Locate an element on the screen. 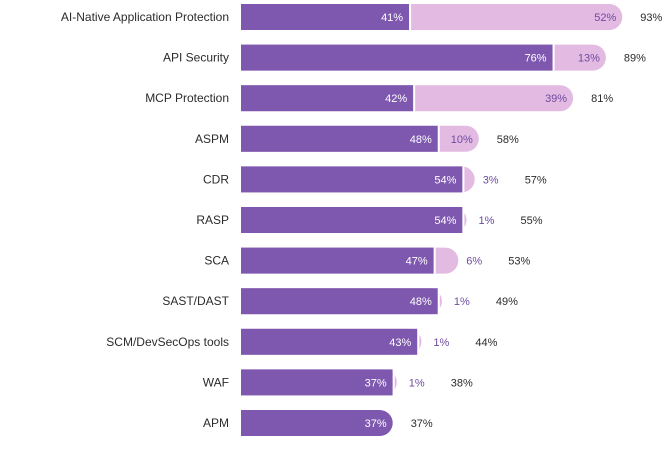 The width and height of the screenshot is (670, 454). bar-separator-ai-native-application-protection is located at coordinates (410, 17).